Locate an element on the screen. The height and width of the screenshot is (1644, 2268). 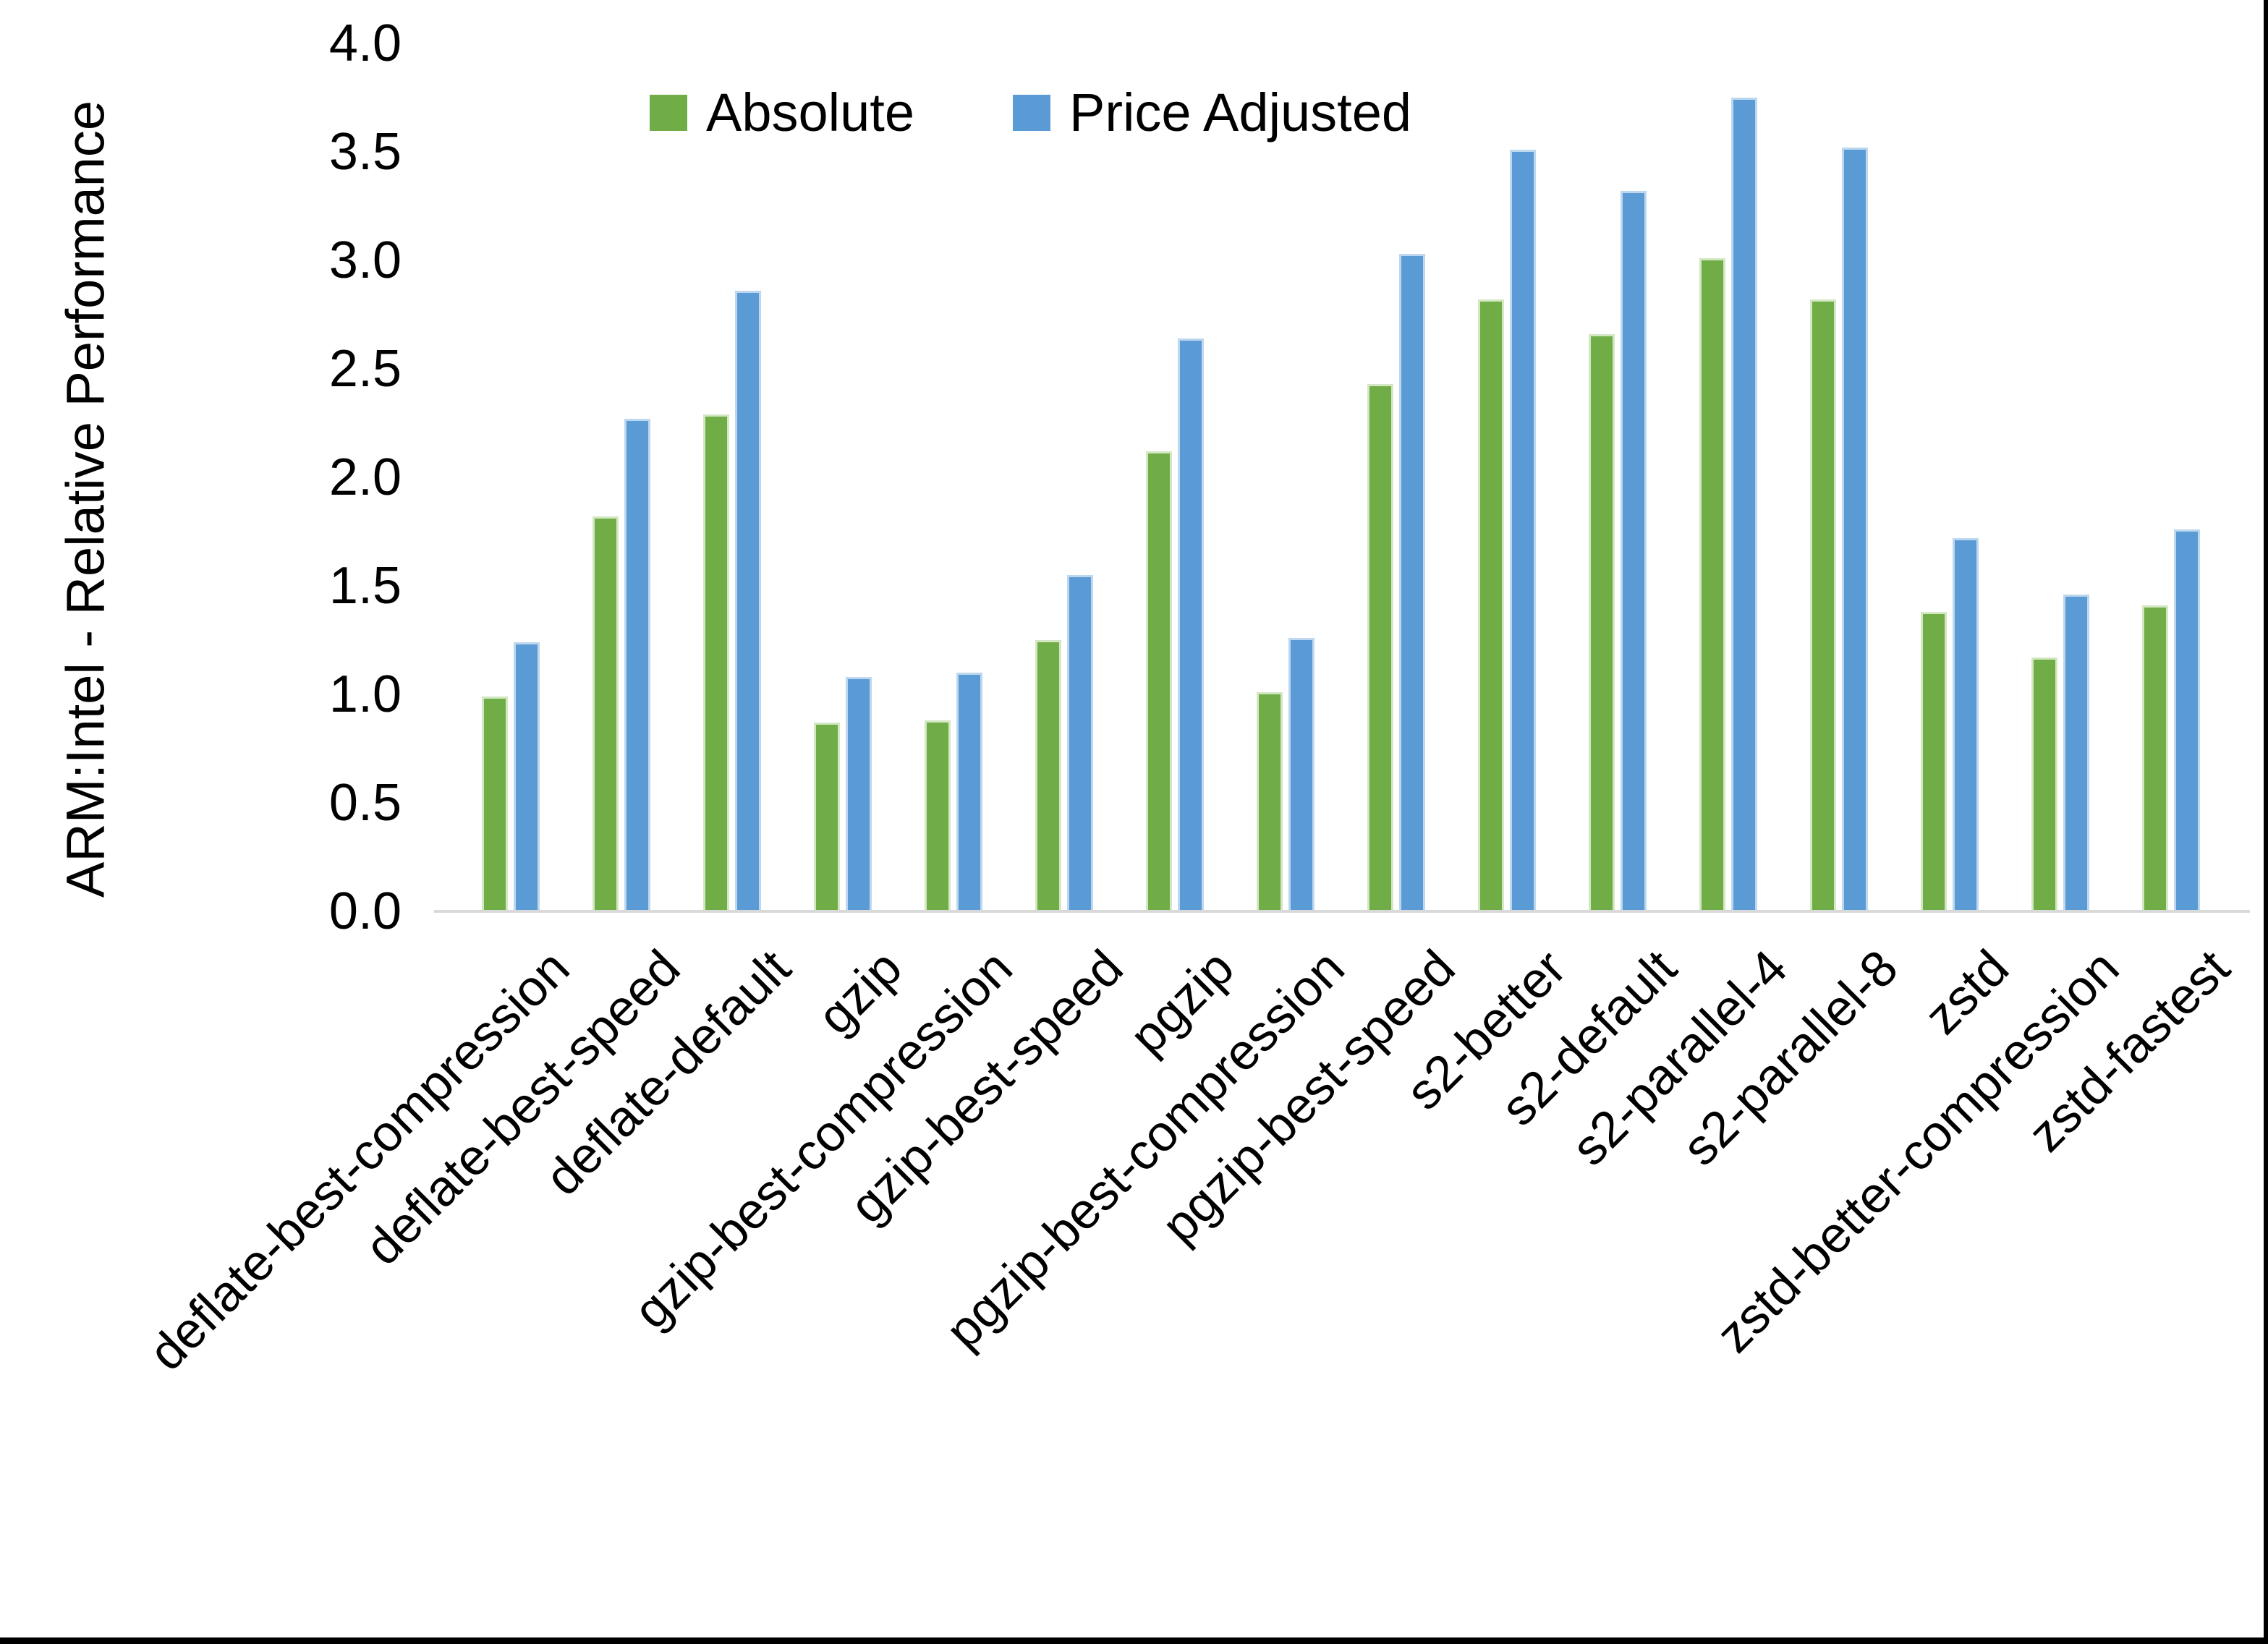
y-tick-label: 3.0 is located at coordinates (365, 260).